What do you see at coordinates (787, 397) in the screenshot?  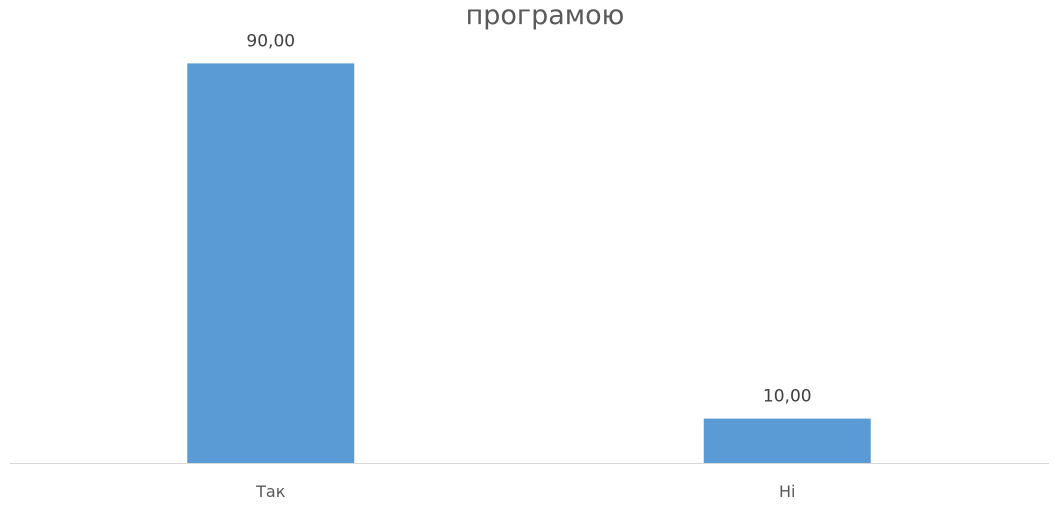 I see `data-label-2: 10,00` at bounding box center [787, 397].